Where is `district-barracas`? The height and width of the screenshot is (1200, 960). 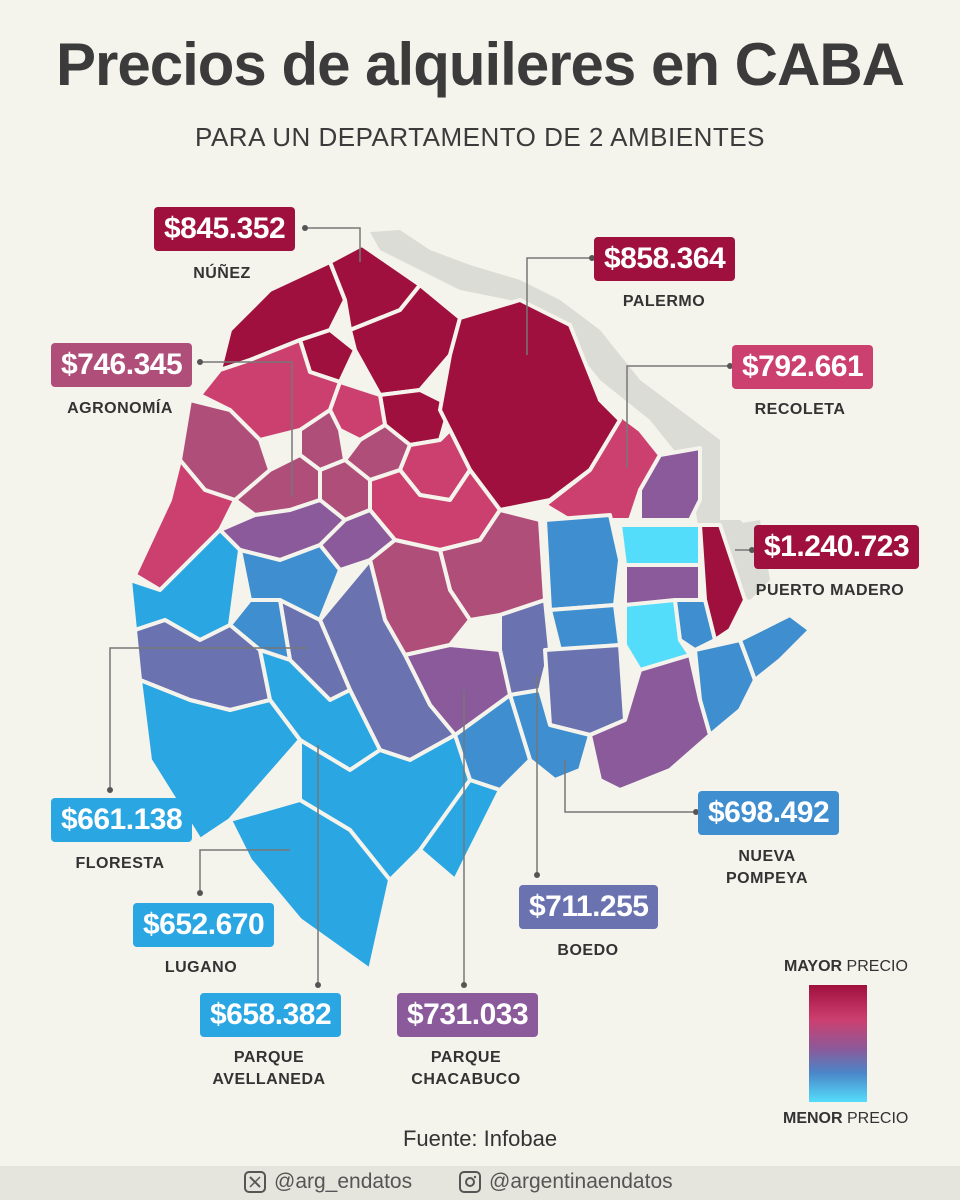 district-barracas is located at coordinates (650, 722).